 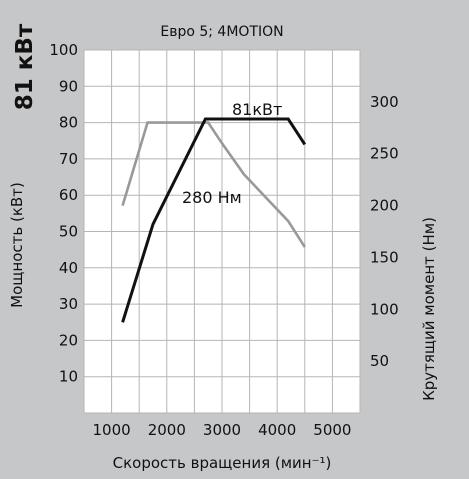 I want to click on x-tick-label: 5000, so click(x=332, y=430).